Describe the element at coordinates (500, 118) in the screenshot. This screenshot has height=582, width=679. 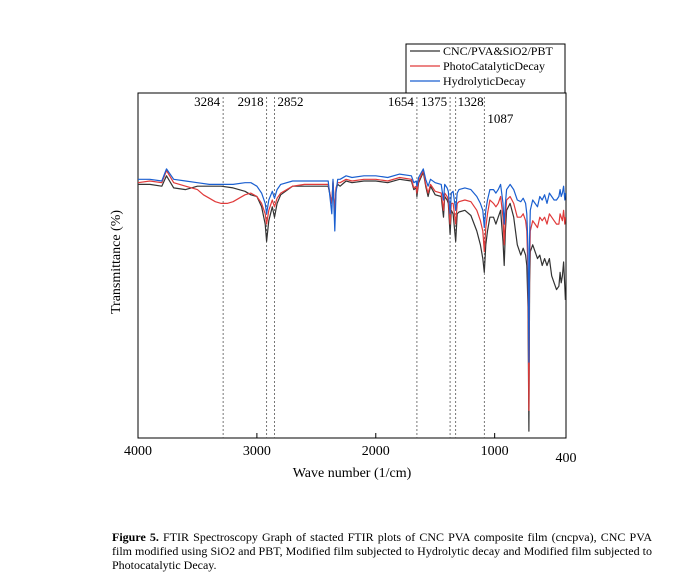
I see `annotation-1087: 1087` at that location.